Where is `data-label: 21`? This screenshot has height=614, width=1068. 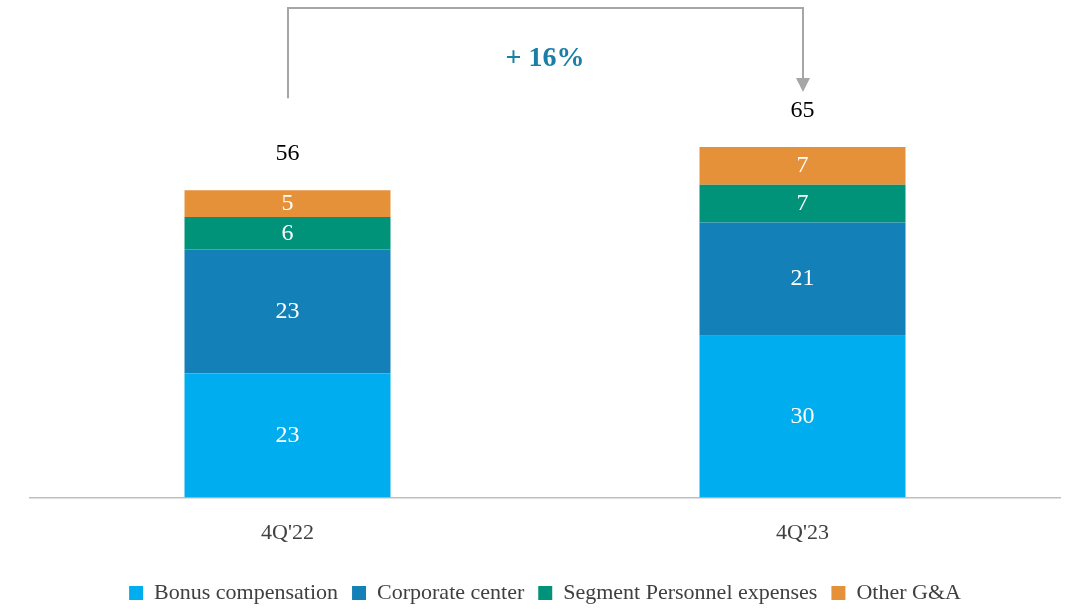
data-label: 21 is located at coordinates (802, 277).